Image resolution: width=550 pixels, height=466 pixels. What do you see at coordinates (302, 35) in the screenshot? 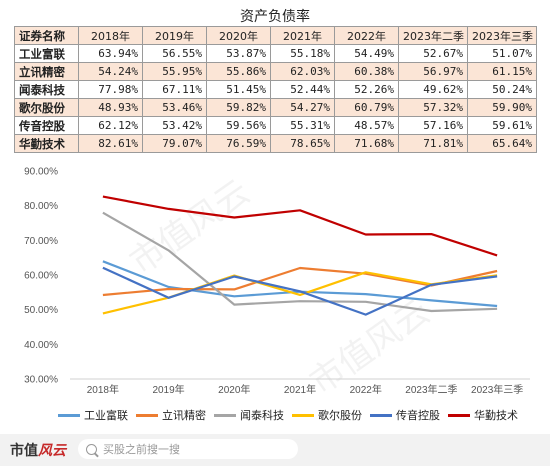
I see `header-cell: 2021年` at bounding box center [302, 35].